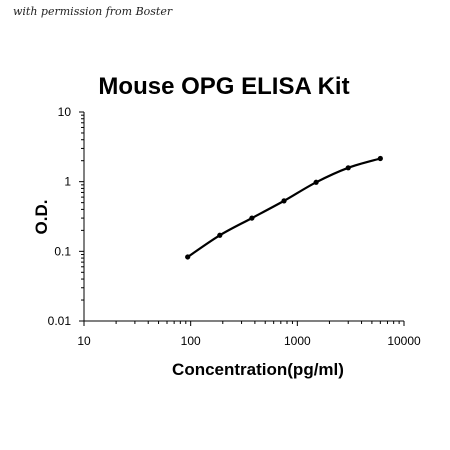 Image resolution: width=450 pixels, height=450 pixels. What do you see at coordinates (84, 341) in the screenshot?
I see `x-tick-label: 10` at bounding box center [84, 341].